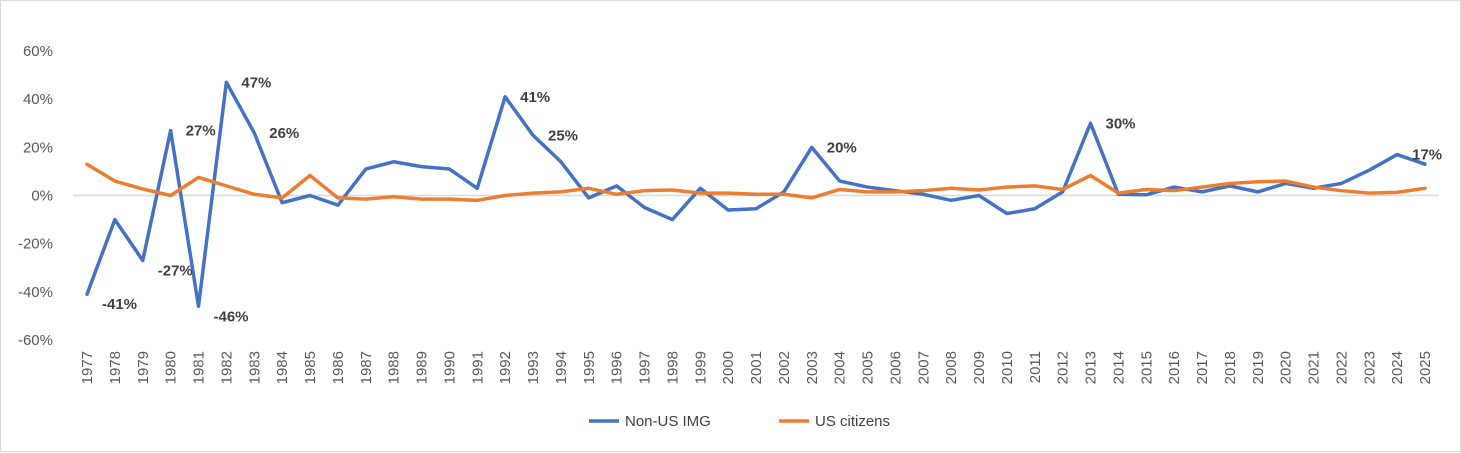 This screenshot has height=453, width=1461. I want to click on x-tick-label: 1991, so click(477, 367).